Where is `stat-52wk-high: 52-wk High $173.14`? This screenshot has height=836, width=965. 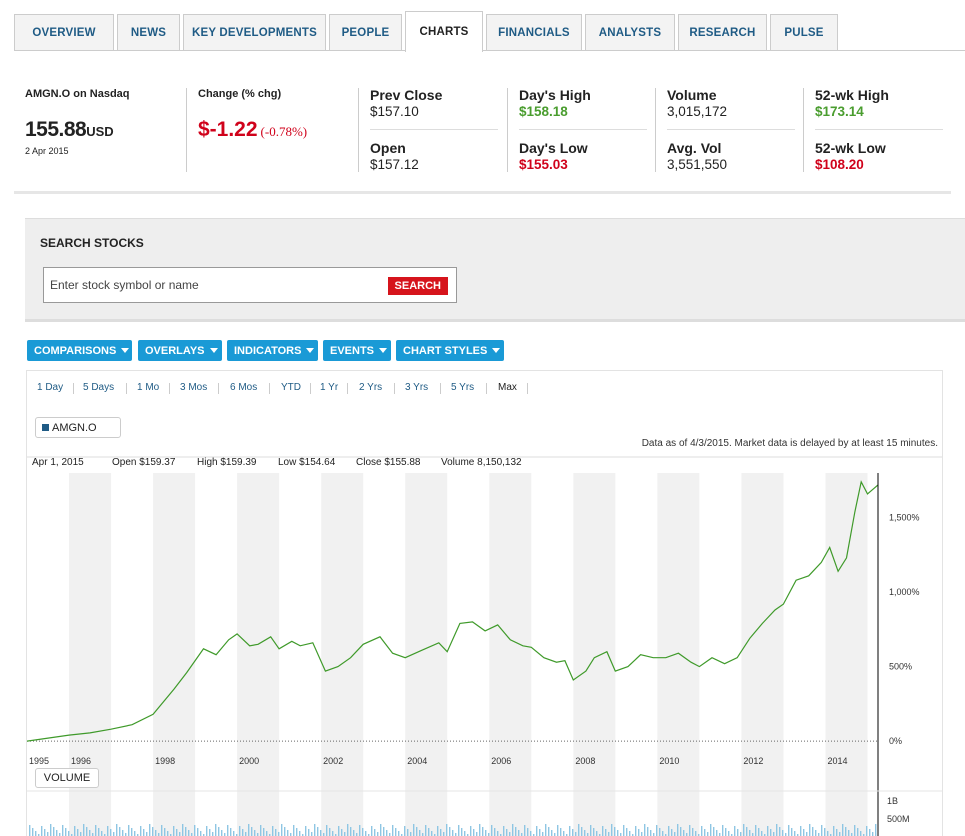 stat-52wk-high: 52-wk High $173.14 is located at coordinates (879, 103).